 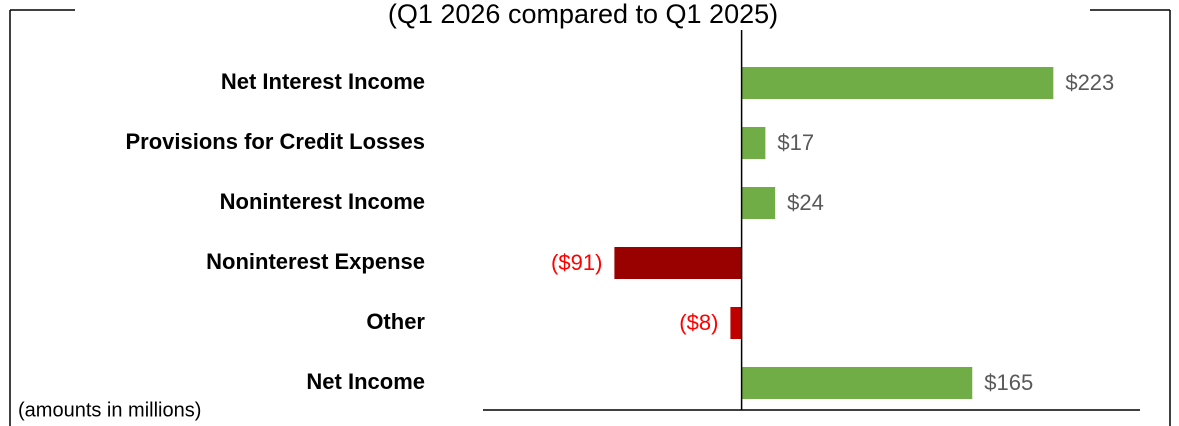 I want to click on category-label: Noninterest Income, so click(x=322, y=201).